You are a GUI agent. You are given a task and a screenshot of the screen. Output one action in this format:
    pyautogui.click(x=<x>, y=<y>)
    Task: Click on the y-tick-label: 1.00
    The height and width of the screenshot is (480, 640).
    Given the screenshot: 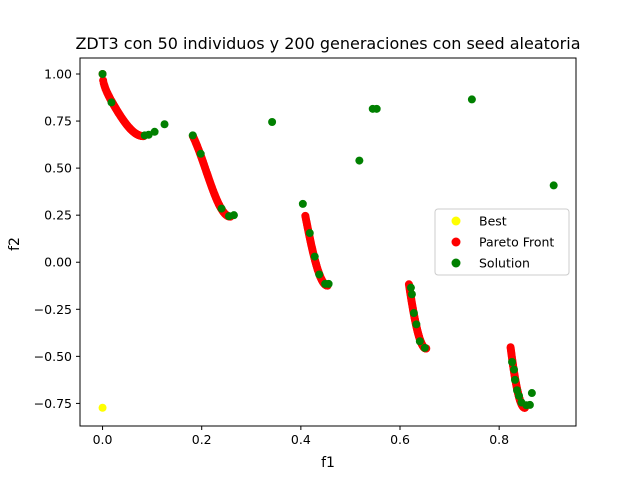 What is the action you would take?
    pyautogui.click(x=58, y=74)
    